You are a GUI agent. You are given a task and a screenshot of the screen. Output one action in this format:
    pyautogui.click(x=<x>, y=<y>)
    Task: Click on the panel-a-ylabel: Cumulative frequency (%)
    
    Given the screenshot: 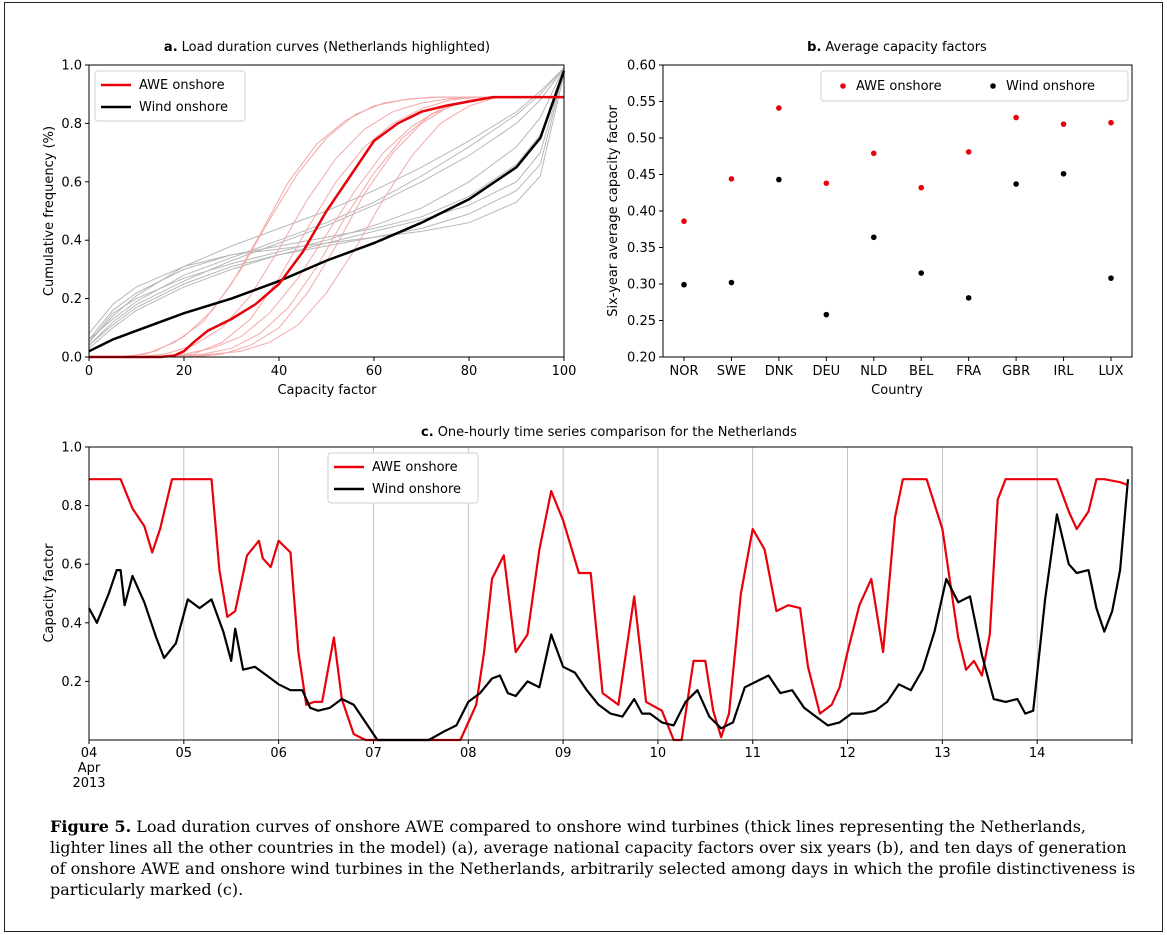 What is the action you would take?
    pyautogui.click(x=49, y=211)
    